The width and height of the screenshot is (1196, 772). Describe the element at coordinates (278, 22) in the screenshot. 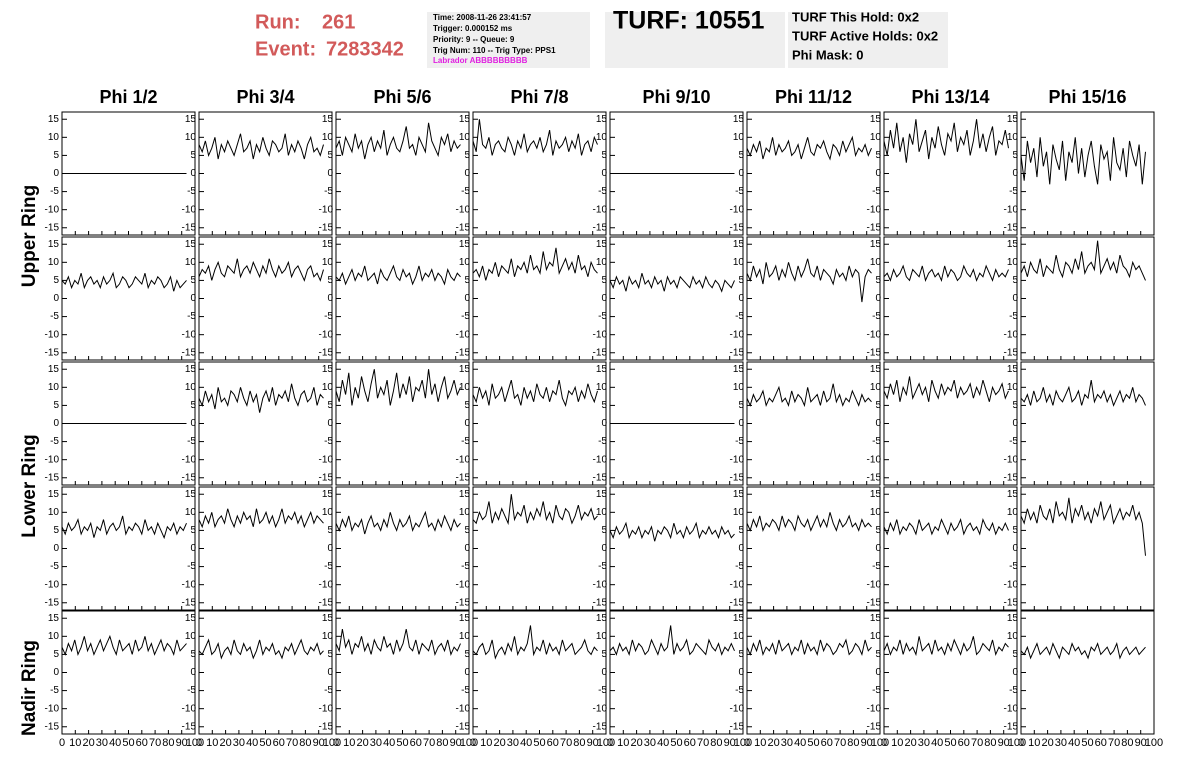

I see `run-label: Run:` at that location.